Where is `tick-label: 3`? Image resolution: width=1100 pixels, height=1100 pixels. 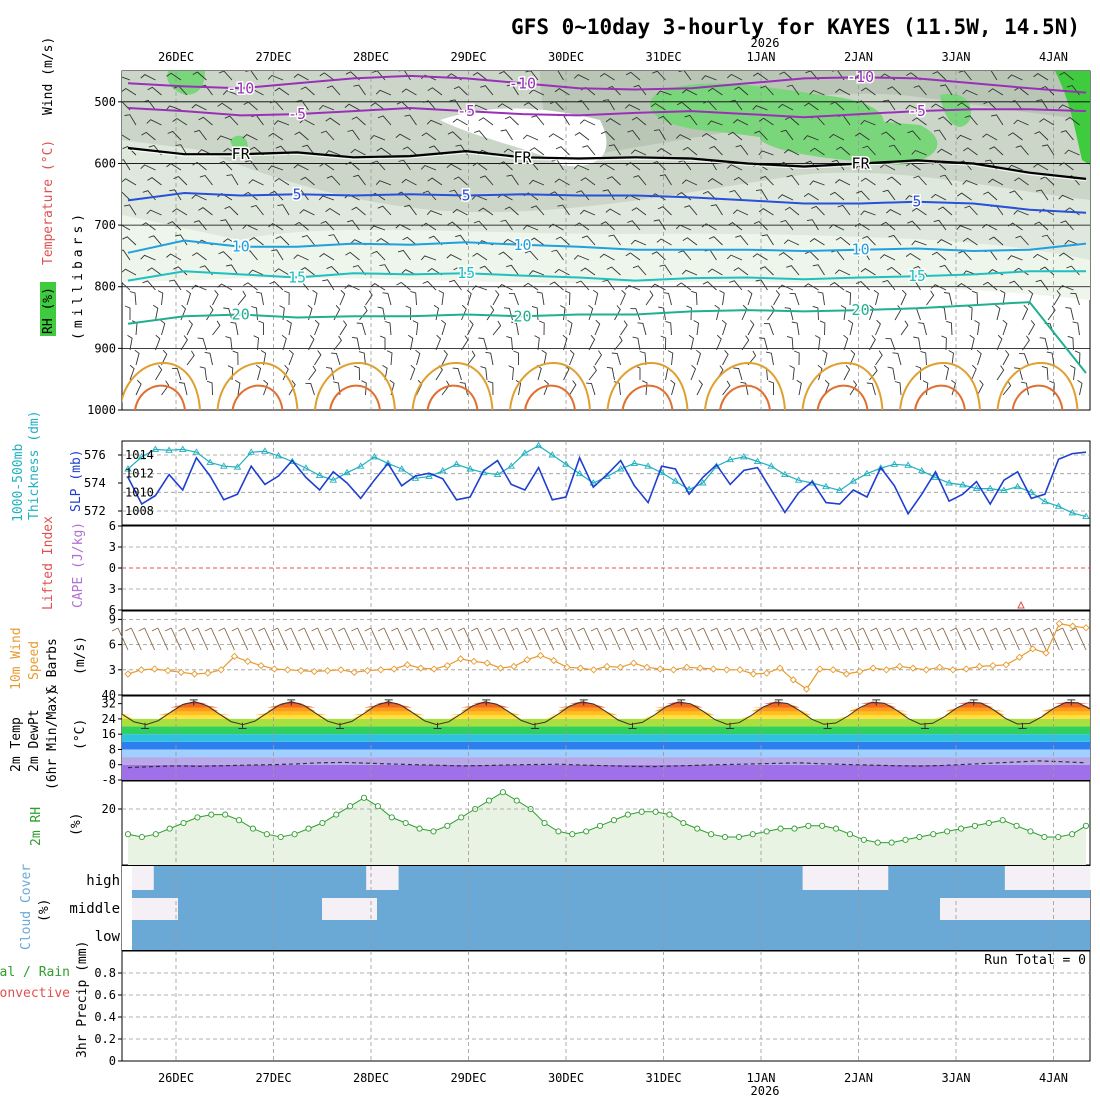
tick-label: 3 is located at coordinates (112, 589).